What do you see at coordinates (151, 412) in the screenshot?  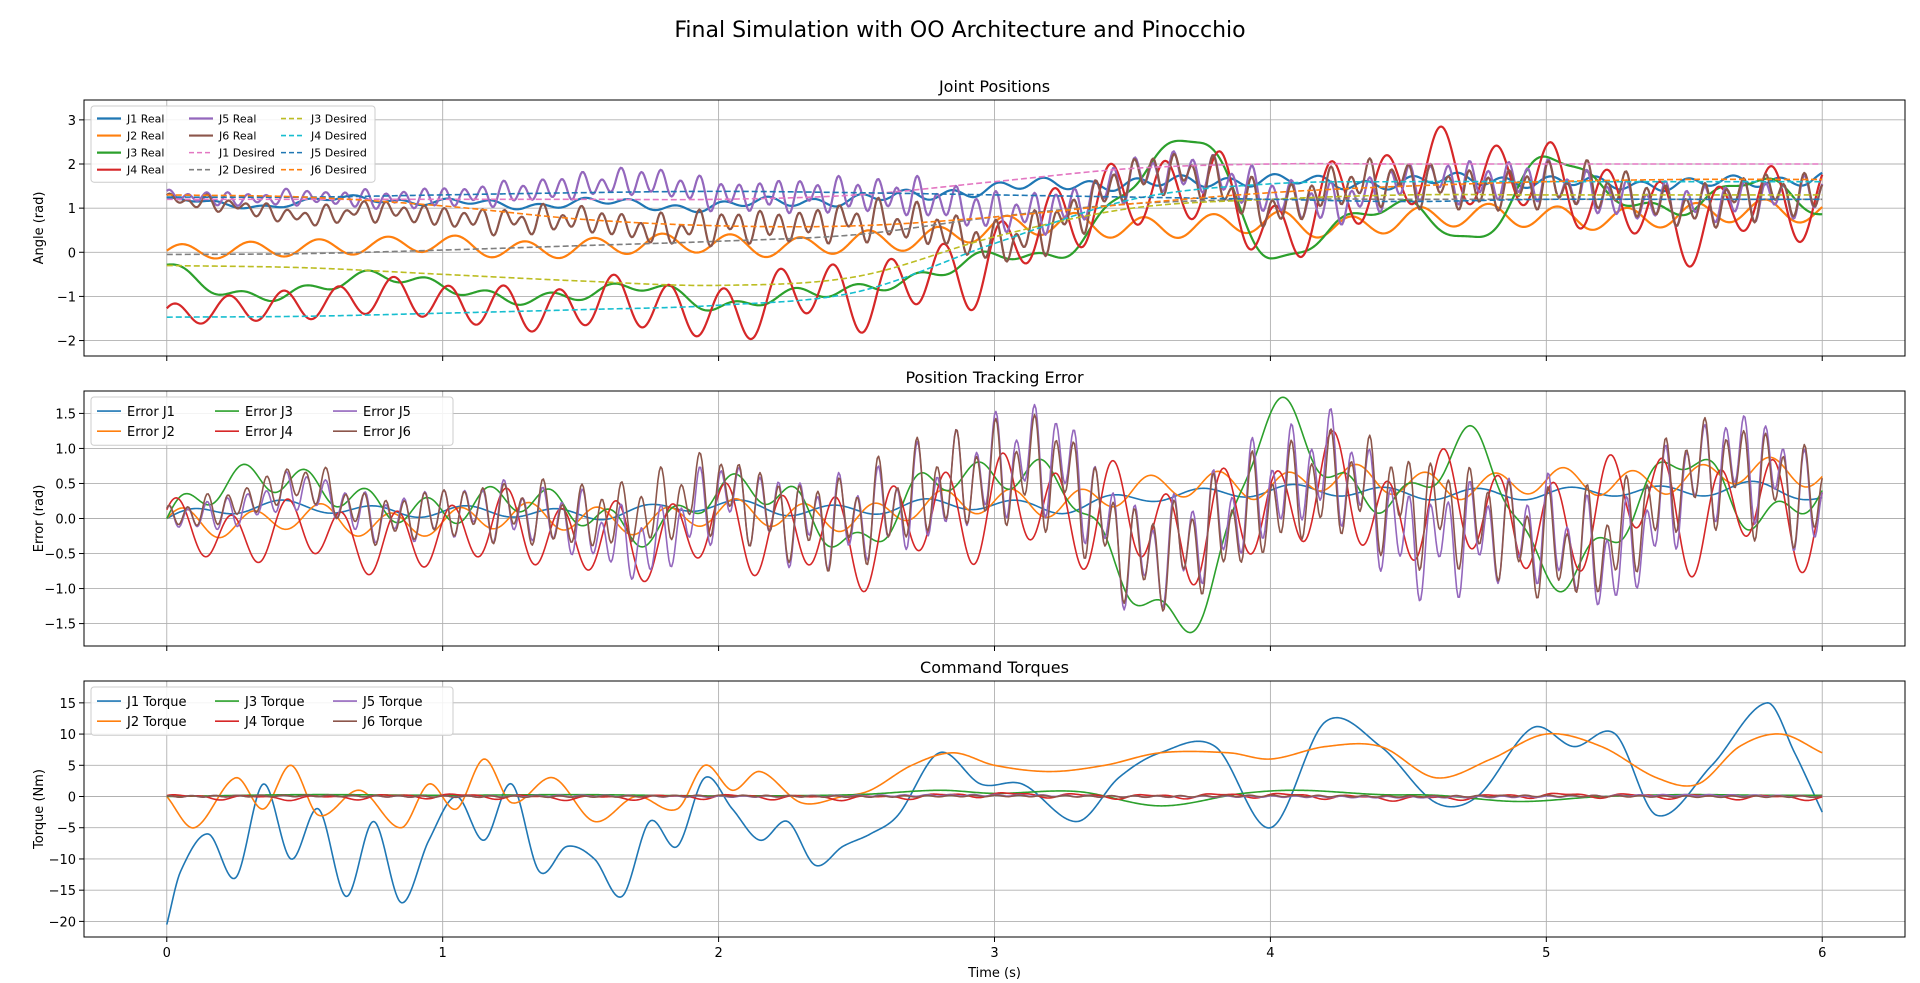 I see `legend-label-error-j1: Error J1` at bounding box center [151, 412].